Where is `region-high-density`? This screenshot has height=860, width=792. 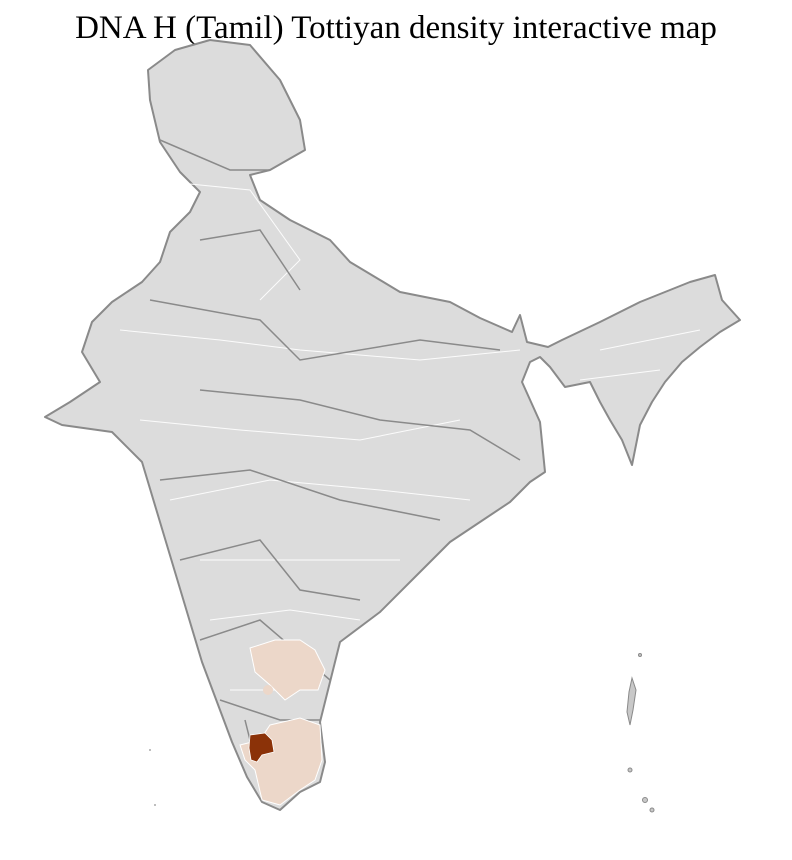
region-high-density is located at coordinates (261, 747).